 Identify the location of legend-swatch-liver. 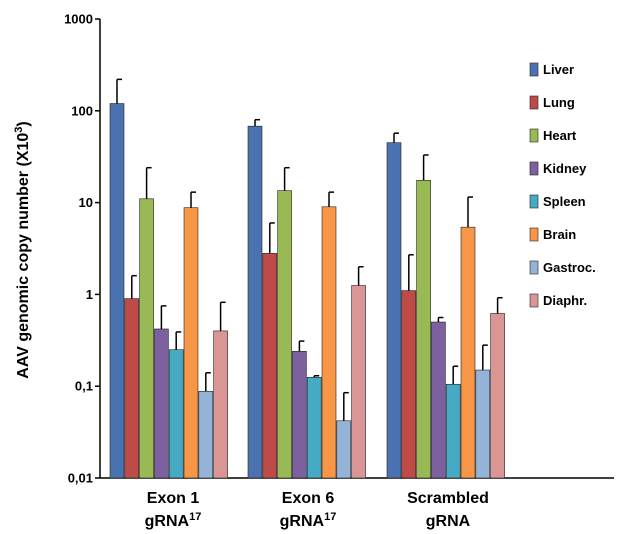
(534, 69).